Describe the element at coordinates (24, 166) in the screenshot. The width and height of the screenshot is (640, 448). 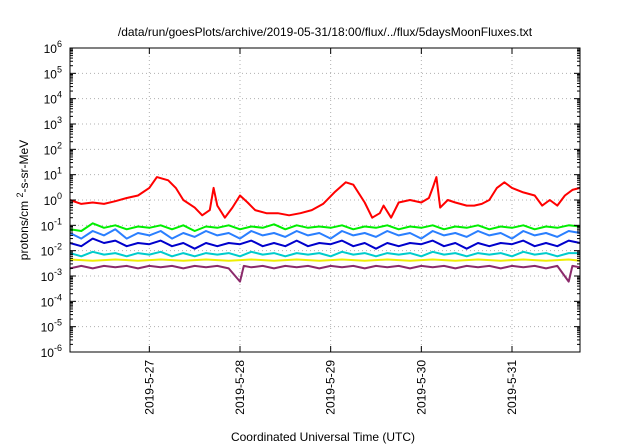
I see `y-axis-label-rest: -s-sr-MeV` at that location.